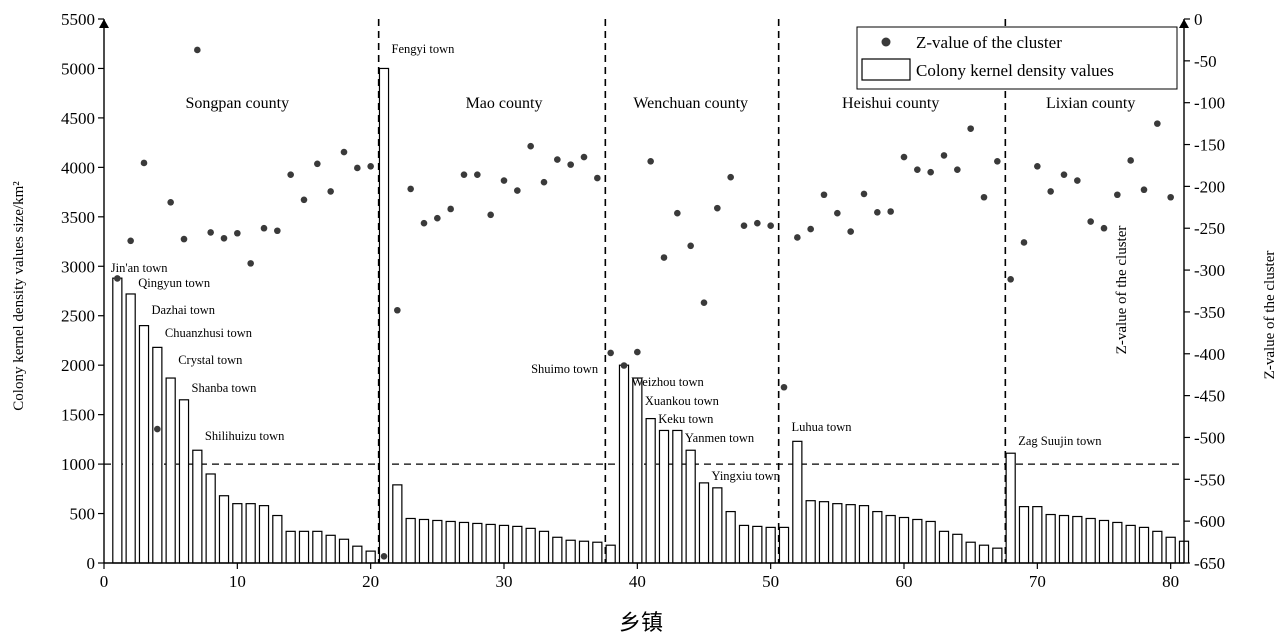  I want to click on county-label: Wenchuan county, so click(690, 103).